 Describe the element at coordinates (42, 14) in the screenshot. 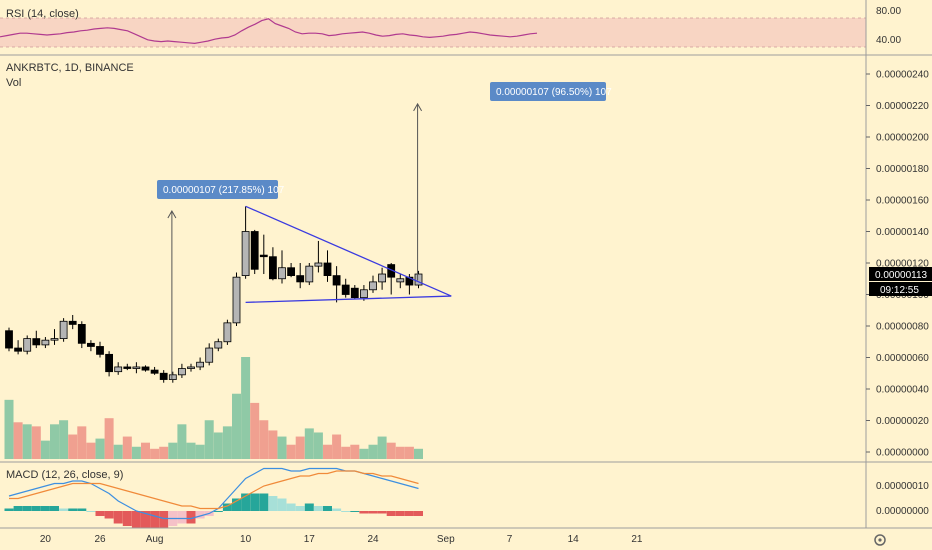

I see `rsi-label: RSI (14, close)` at that location.